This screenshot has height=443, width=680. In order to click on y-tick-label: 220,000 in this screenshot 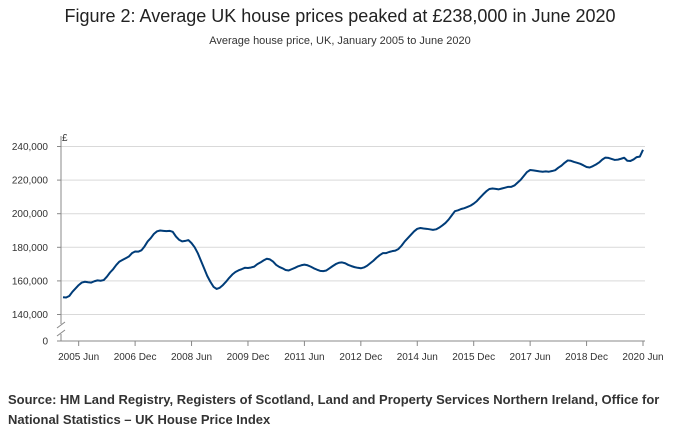, I will do `click(30, 181)`.